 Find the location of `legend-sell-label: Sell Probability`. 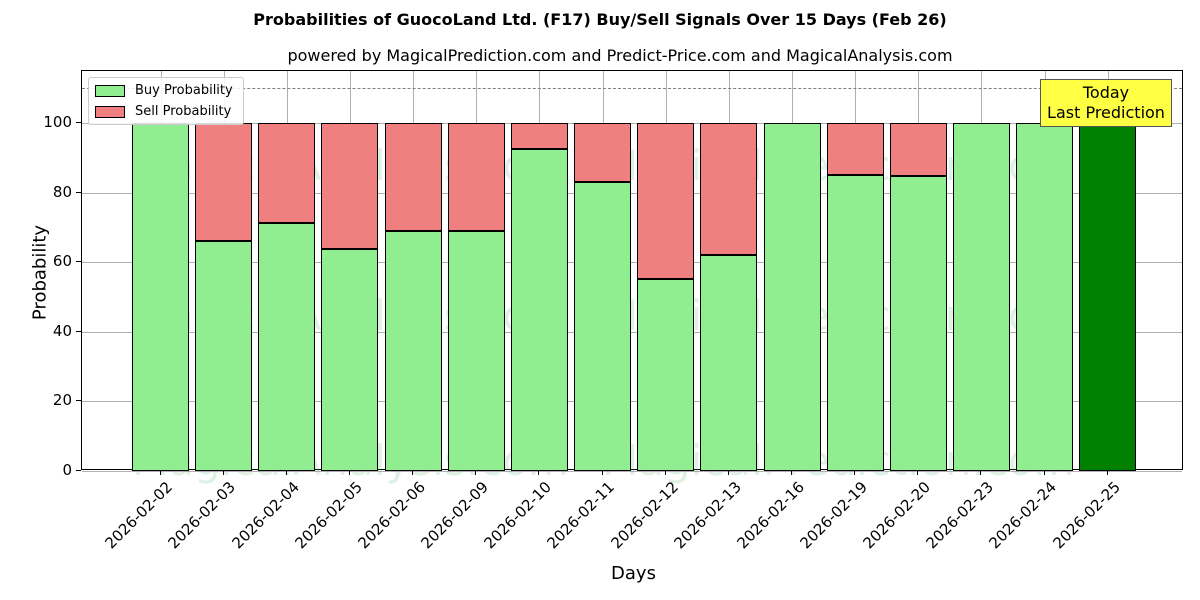

legend-sell-label: Sell Probability is located at coordinates (183, 111).